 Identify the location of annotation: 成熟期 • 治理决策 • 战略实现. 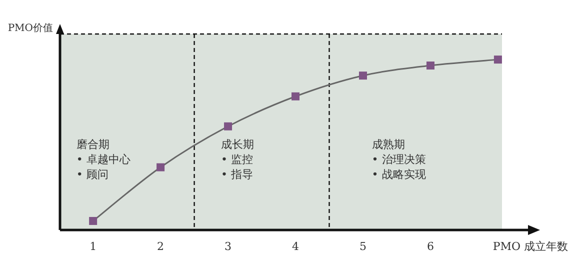
(399, 159).